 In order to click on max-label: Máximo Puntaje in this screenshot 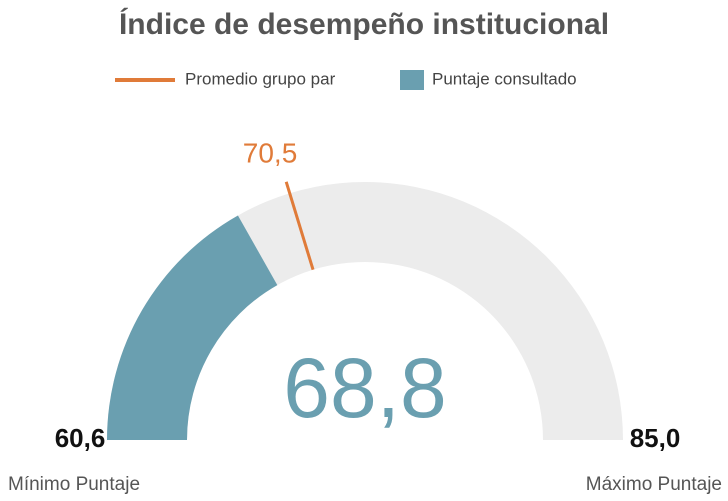, I will do `click(654, 484)`.